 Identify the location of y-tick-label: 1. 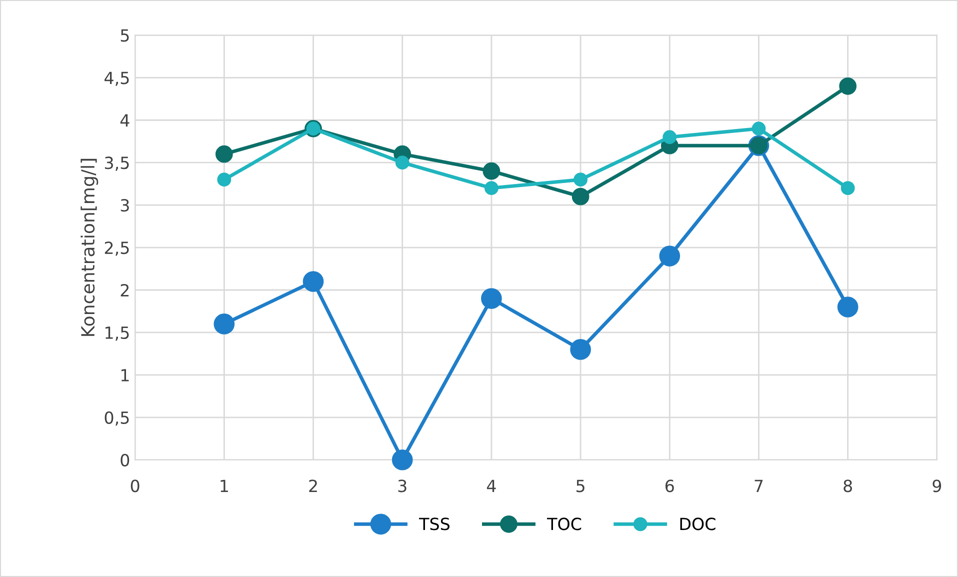
(125, 375).